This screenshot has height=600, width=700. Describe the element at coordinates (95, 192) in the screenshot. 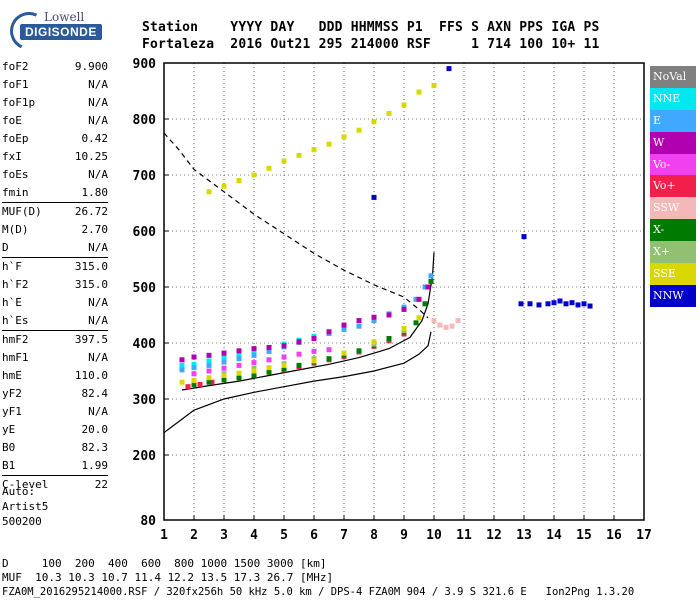

I see `param-value: 1.80` at that location.